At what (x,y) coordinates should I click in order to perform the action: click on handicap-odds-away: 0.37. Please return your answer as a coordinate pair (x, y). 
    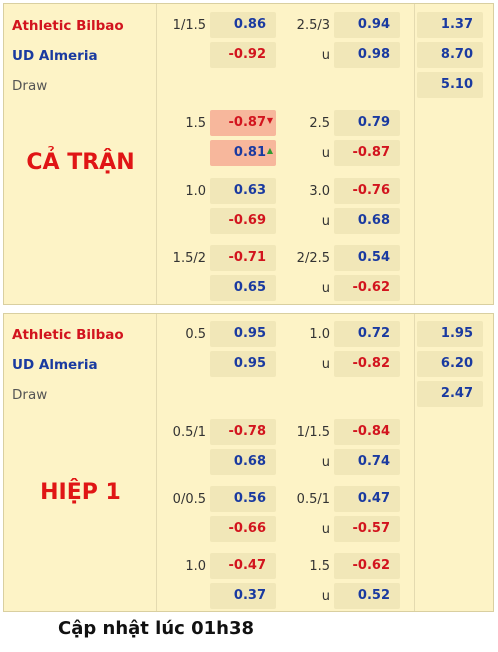
    Looking at the image, I should click on (243, 596).